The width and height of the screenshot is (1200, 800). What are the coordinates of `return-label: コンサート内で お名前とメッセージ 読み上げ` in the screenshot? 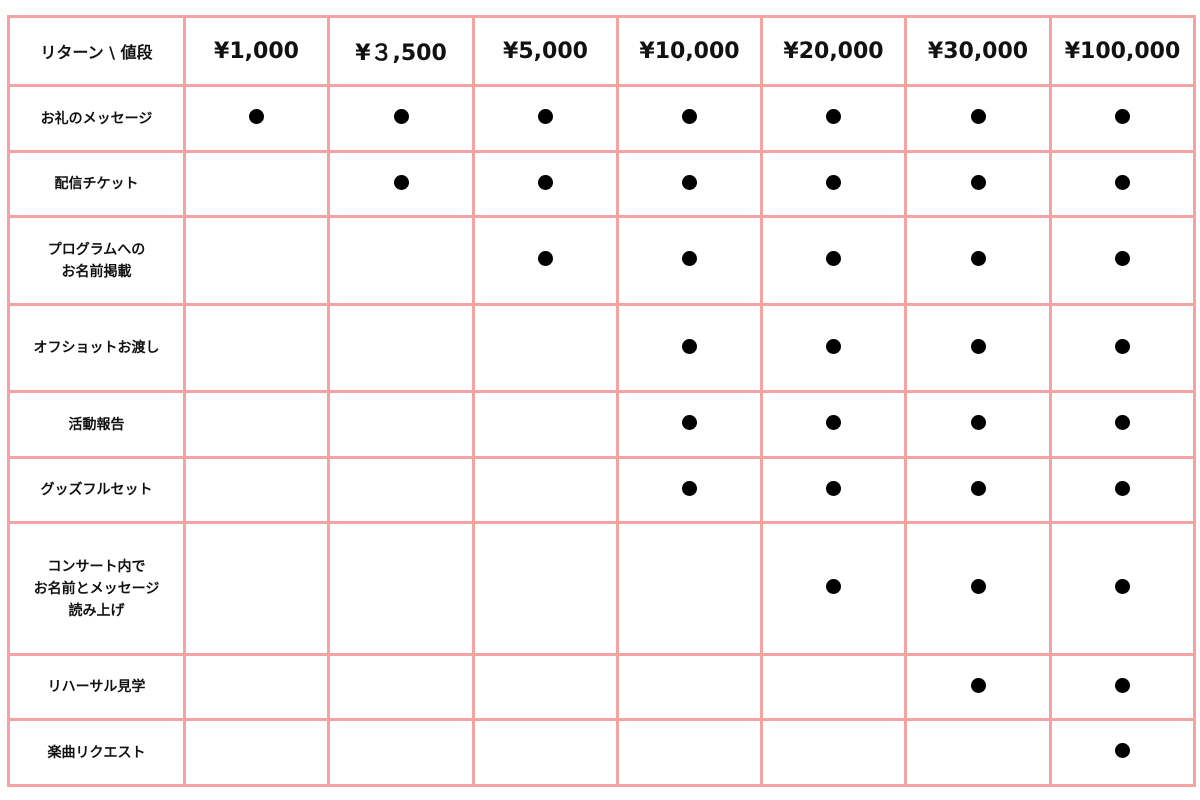 It's located at (96, 588).